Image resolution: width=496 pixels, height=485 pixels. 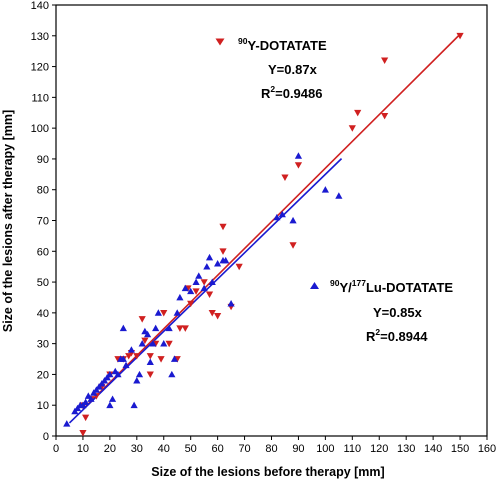 What do you see at coordinates (137, 449) in the screenshot?
I see `x-tick-label: 30` at bounding box center [137, 449].